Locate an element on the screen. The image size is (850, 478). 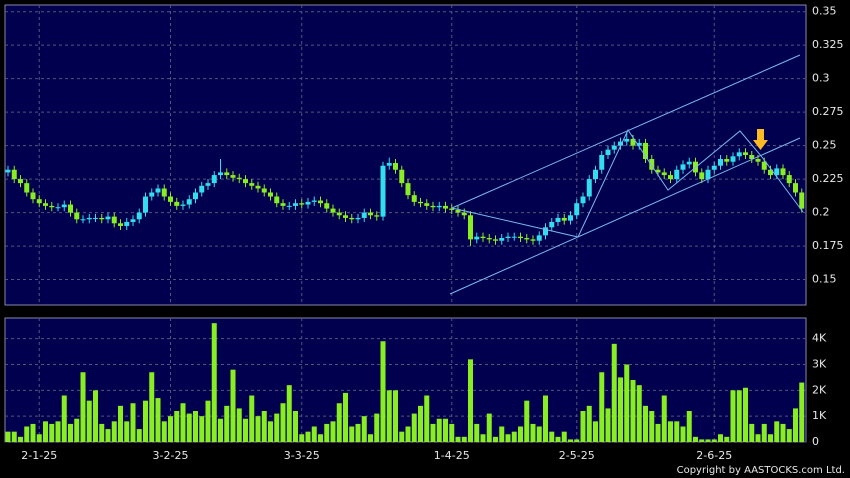
y-tick-label: 0.225 is located at coordinates (828, 178).